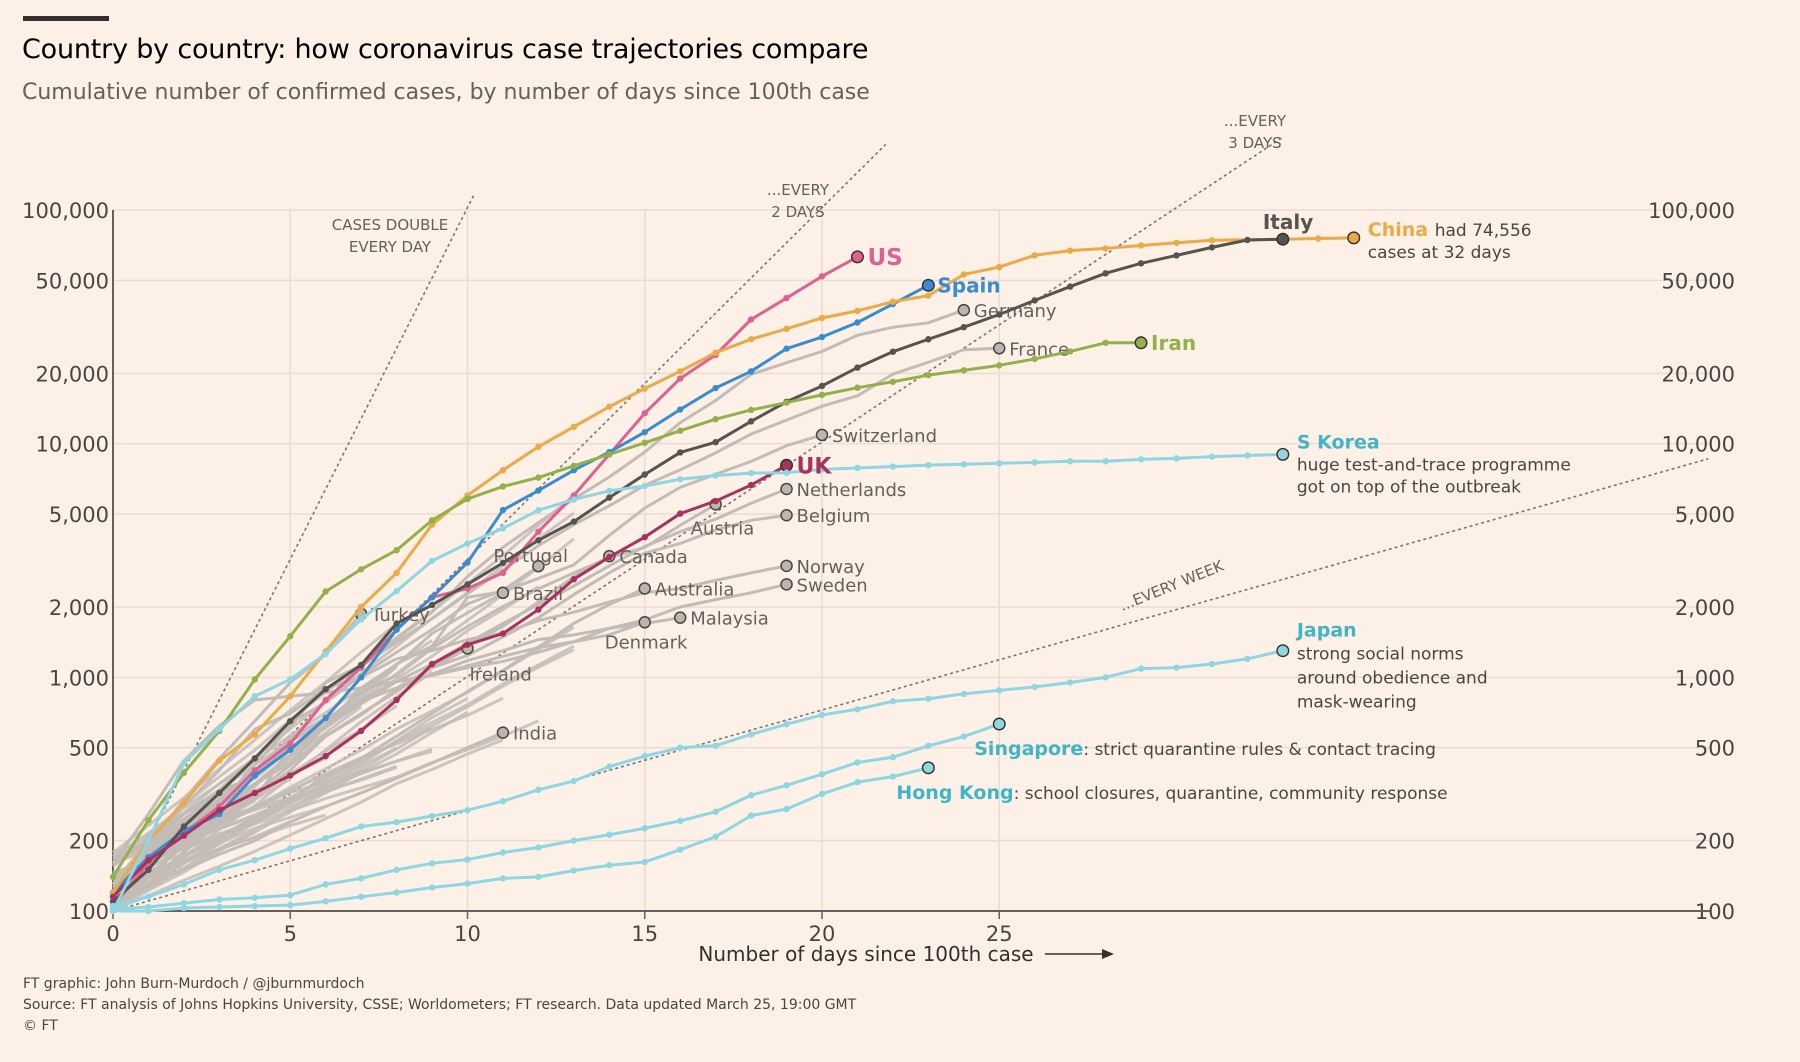 This screenshot has height=1062, width=1800. Describe the element at coordinates (1354, 238) in the screenshot. I see `end-marker-china` at that location.